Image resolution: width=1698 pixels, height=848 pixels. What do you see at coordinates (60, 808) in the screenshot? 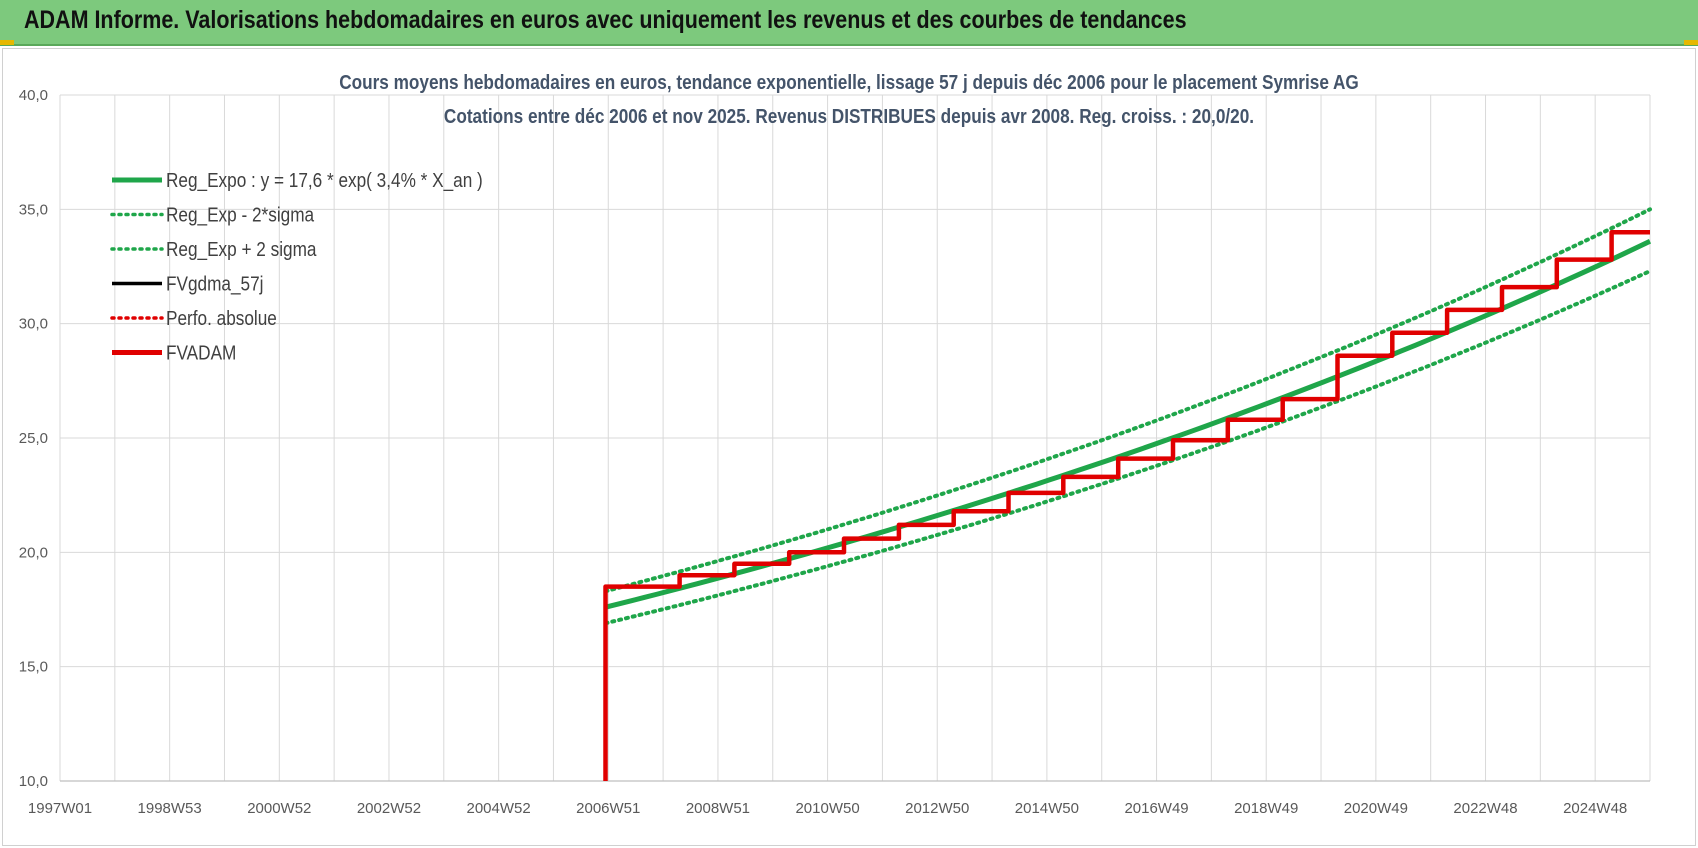
I see `x-tick-label: 1997W01` at bounding box center [60, 808].